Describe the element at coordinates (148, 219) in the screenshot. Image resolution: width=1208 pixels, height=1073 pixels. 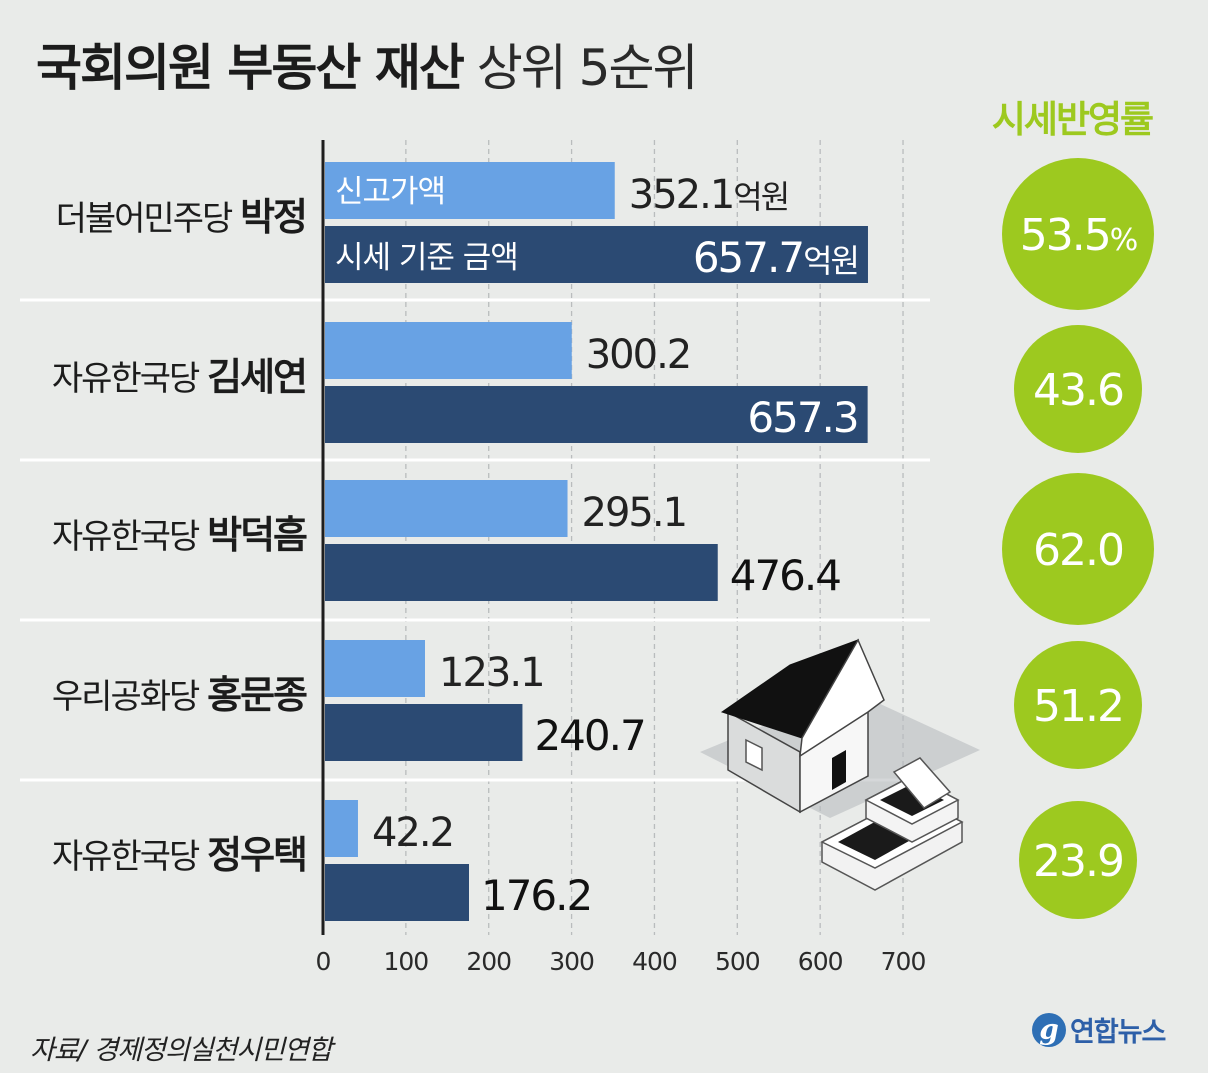
I see `party-name: 더불어민주당` at that location.